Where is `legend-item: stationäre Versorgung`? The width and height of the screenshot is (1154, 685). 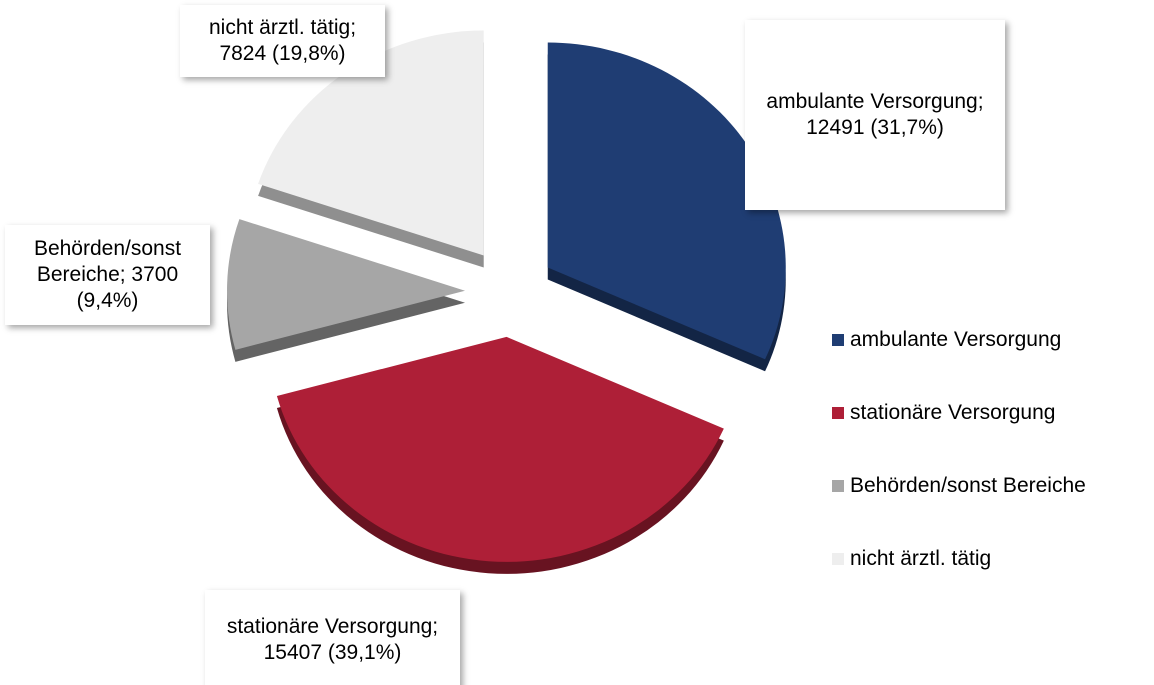
legend-item: stationäre Versorgung is located at coordinates (943, 413).